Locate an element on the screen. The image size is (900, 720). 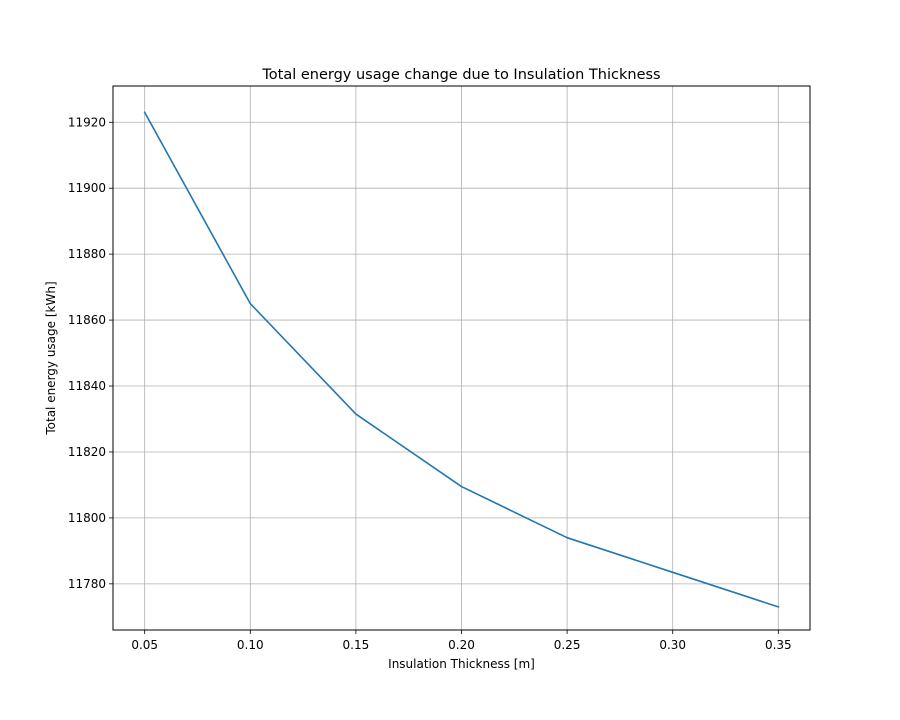
y-axis-label: Total energy usage [kWh] is located at coordinates (51, 358).